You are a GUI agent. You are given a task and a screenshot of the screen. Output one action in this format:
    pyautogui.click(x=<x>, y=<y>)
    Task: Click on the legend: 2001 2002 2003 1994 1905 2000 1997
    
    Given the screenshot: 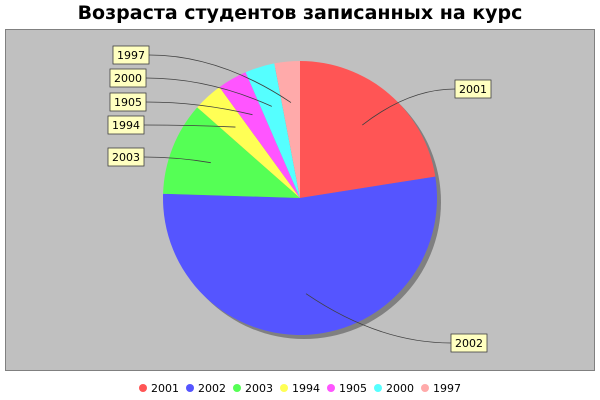 What is the action you would take?
    pyautogui.click(x=300, y=388)
    